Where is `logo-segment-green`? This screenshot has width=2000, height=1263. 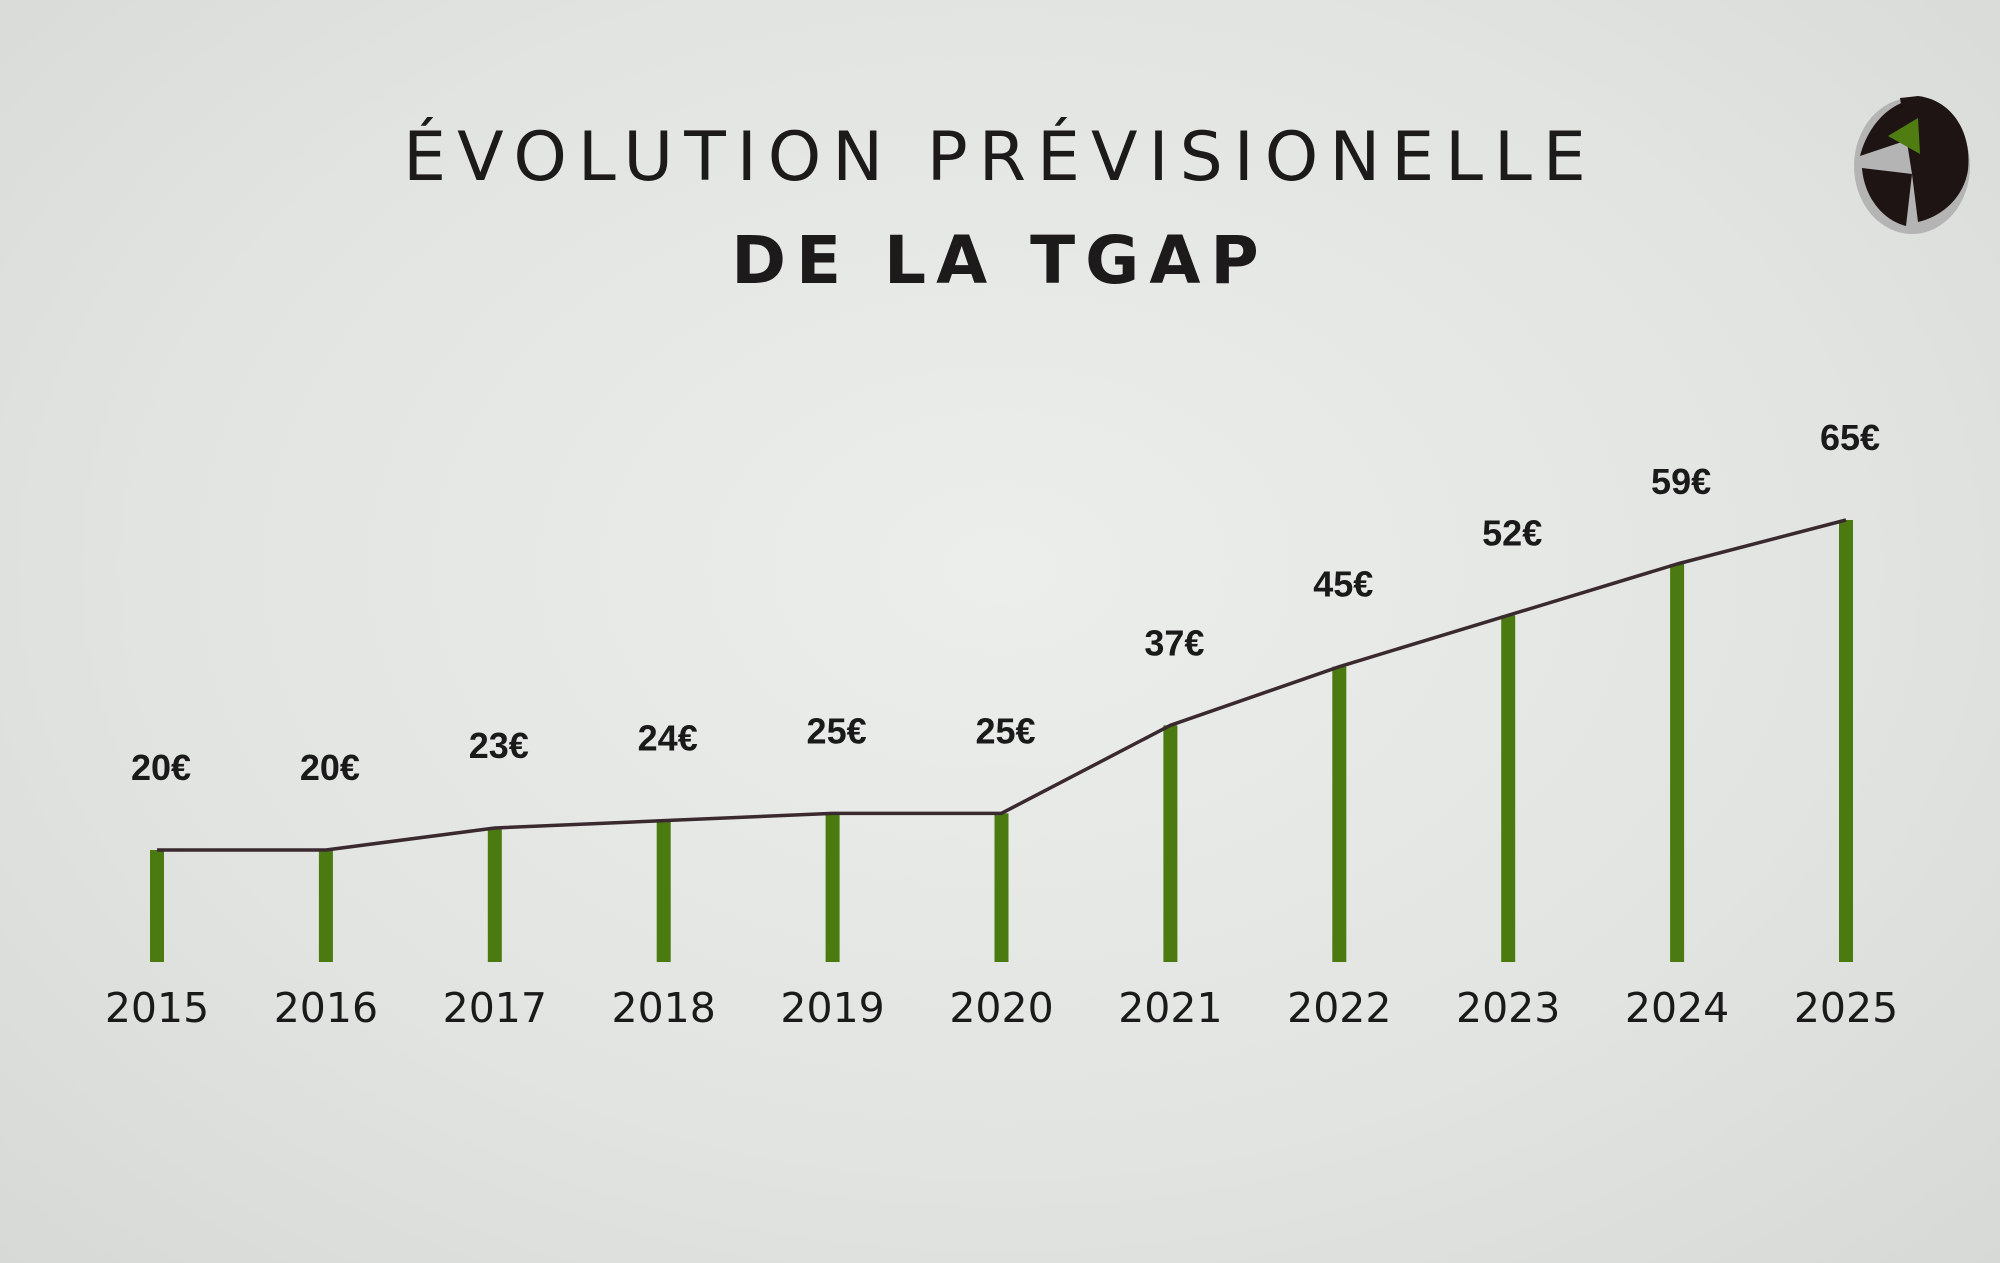
logo-segment-green is located at coordinates (1904, 136).